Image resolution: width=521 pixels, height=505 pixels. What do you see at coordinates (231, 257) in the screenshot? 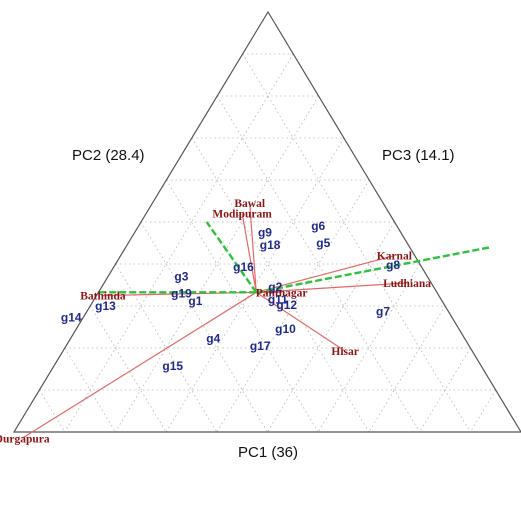
I see `sector-line` at bounding box center [231, 257].